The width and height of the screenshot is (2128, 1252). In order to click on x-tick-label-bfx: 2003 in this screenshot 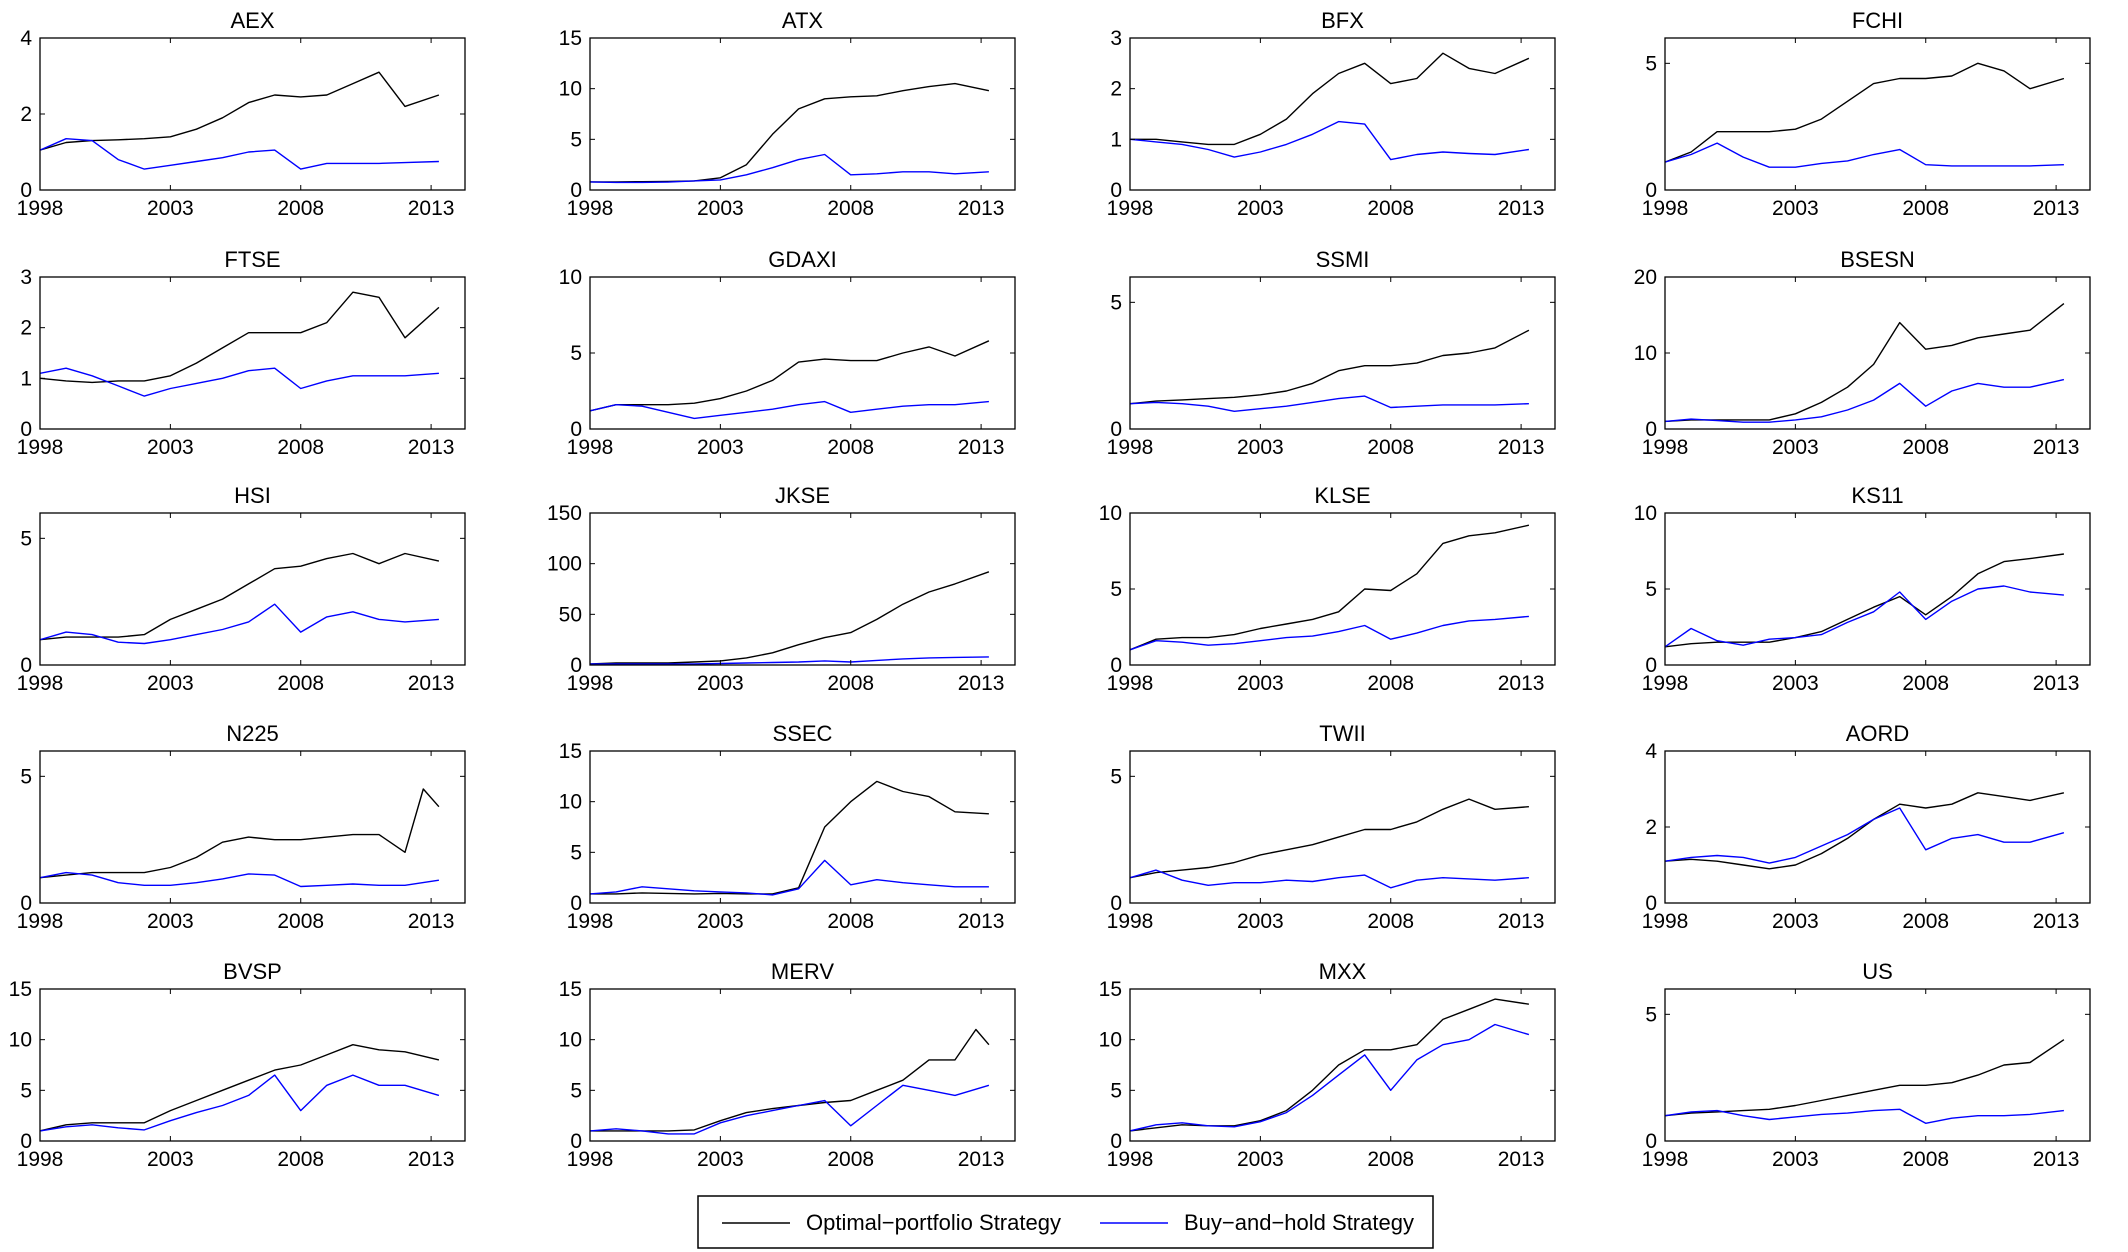, I will do `click(1260, 208)`.